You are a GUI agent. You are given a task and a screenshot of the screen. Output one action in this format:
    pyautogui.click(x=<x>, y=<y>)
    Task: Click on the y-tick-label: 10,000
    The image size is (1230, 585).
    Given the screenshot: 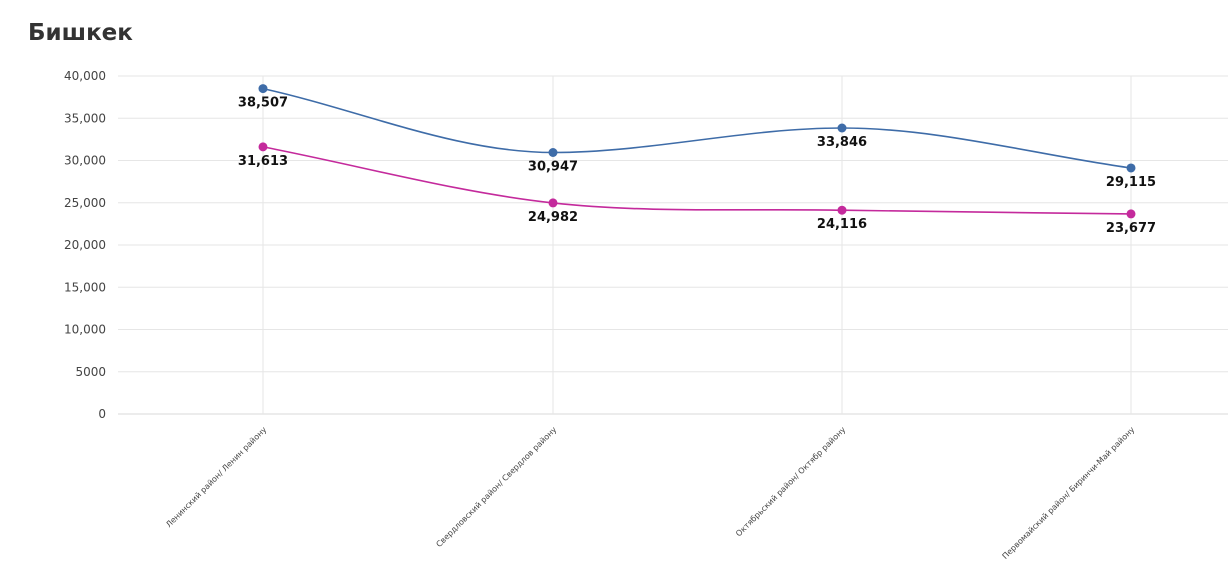 What is the action you would take?
    pyautogui.click(x=85, y=330)
    